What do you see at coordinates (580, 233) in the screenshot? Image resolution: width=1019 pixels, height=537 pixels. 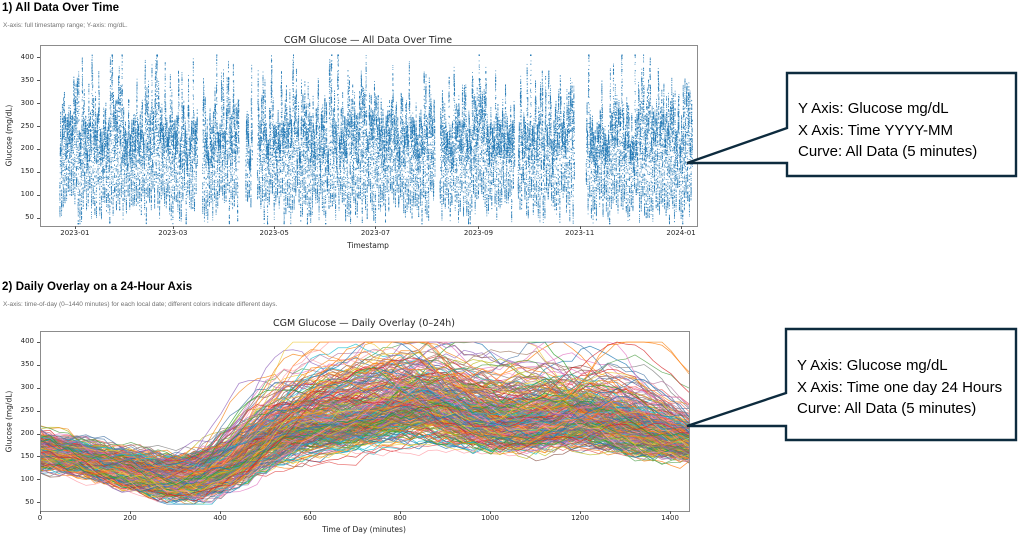 I see `x-tick-label: 2023-11` at bounding box center [580, 233].